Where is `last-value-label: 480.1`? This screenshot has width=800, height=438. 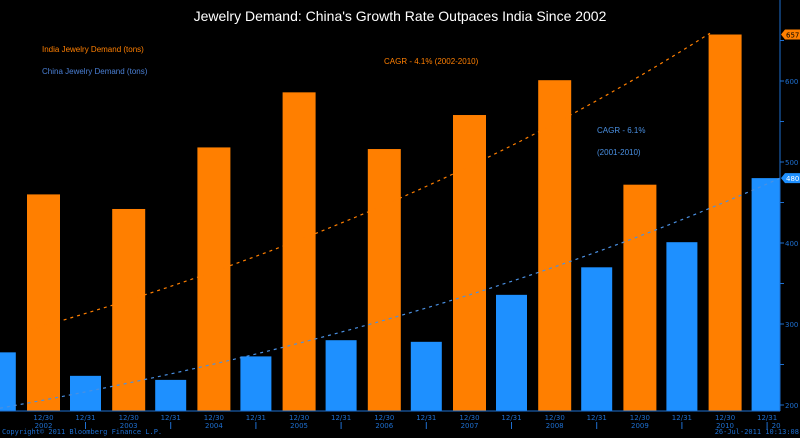 last-value-label: 480.1 is located at coordinates (793, 179).